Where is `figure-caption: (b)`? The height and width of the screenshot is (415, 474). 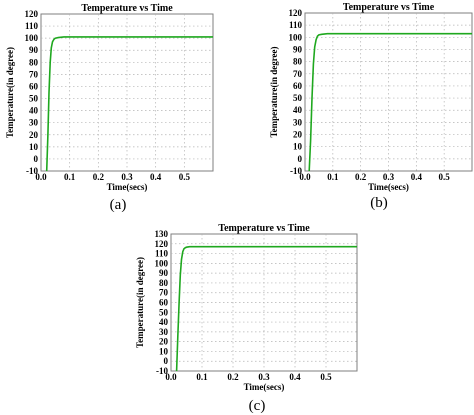 figure-caption: (b) is located at coordinates (379, 203).